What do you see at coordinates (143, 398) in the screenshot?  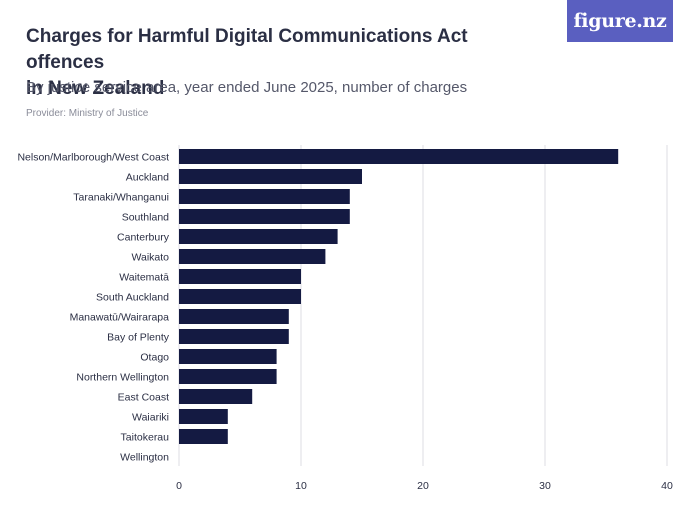 I see `category-label: East Coast` at bounding box center [143, 398].